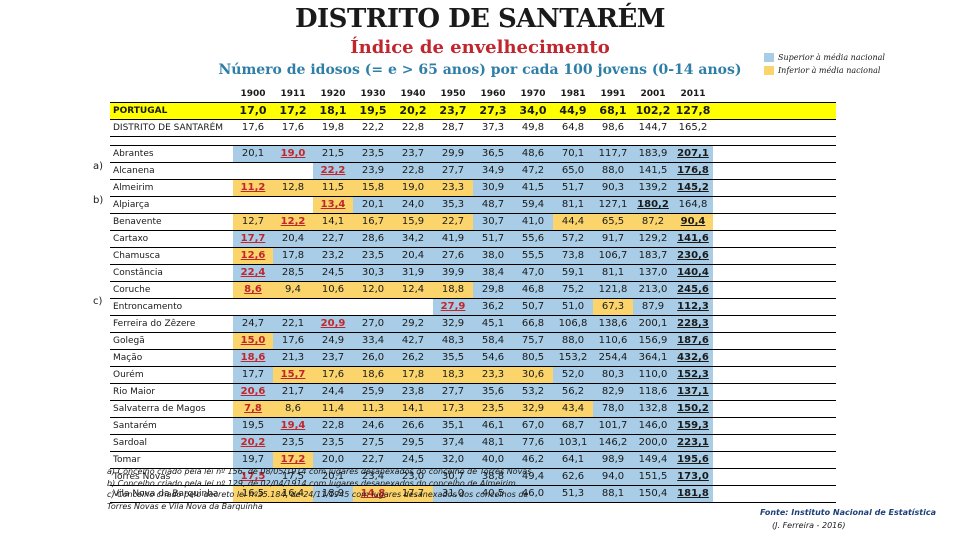  What do you see at coordinates (653, 273) in the screenshot?
I see `table-cell: 137,0` at bounding box center [653, 273].